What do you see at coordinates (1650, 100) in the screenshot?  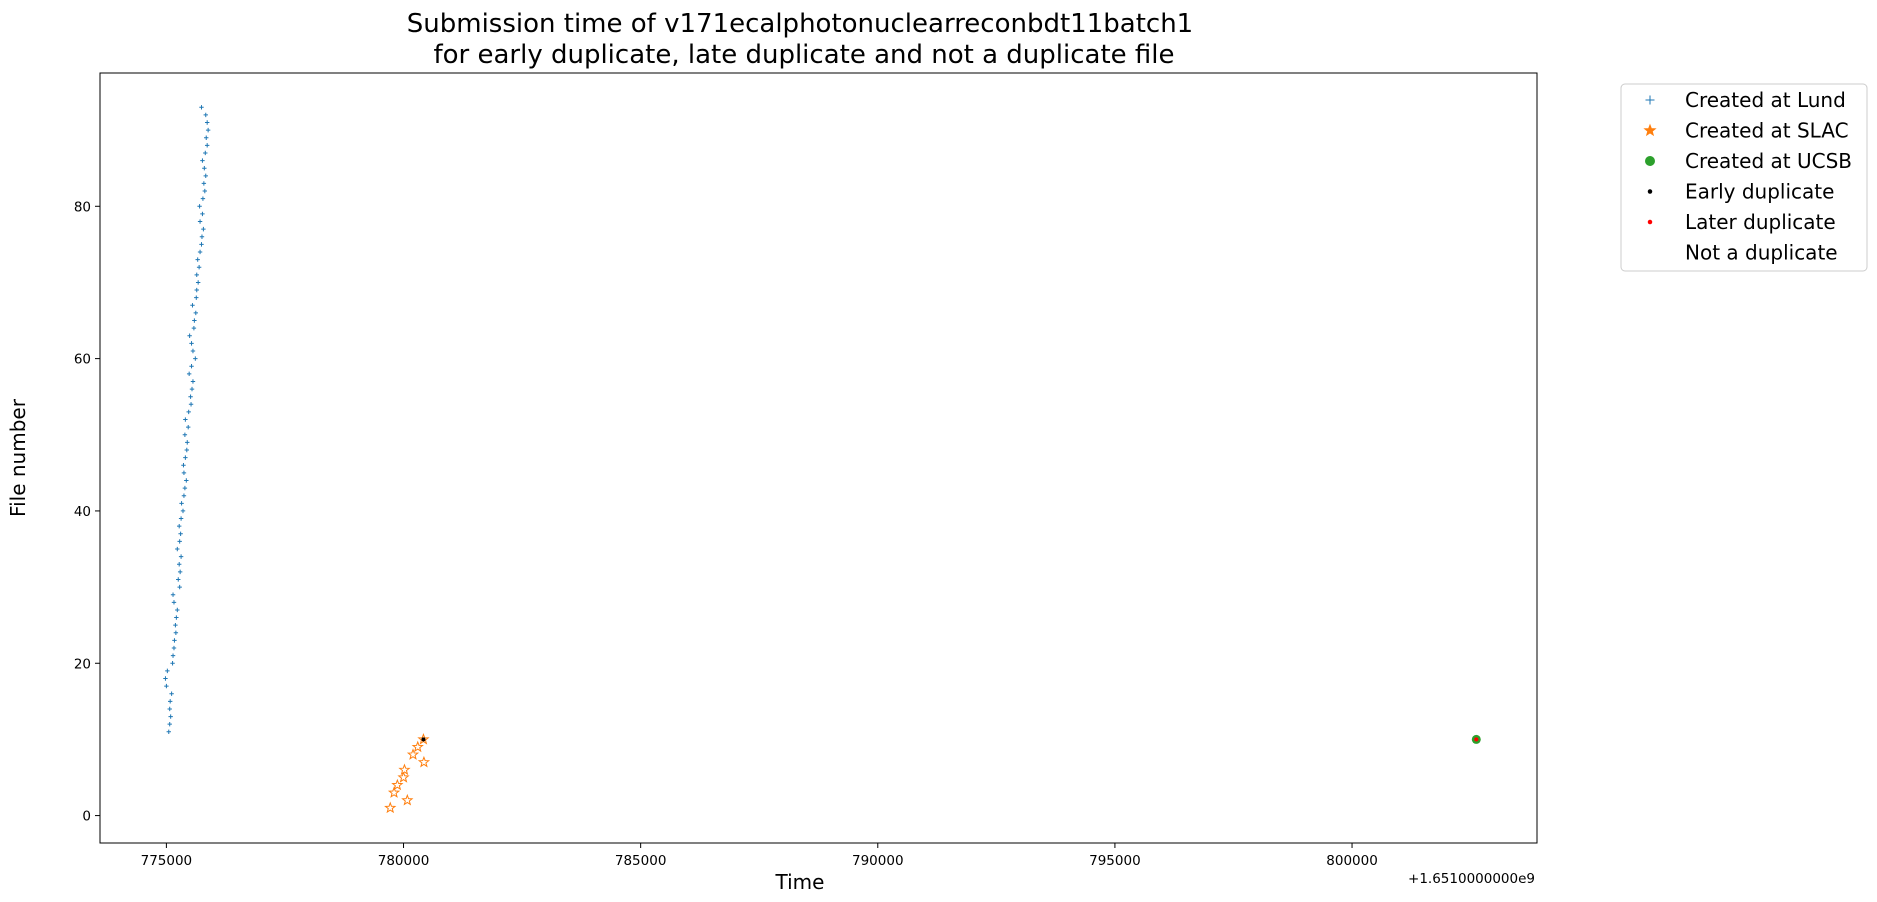 I see `legend-marker-lund` at bounding box center [1650, 100].